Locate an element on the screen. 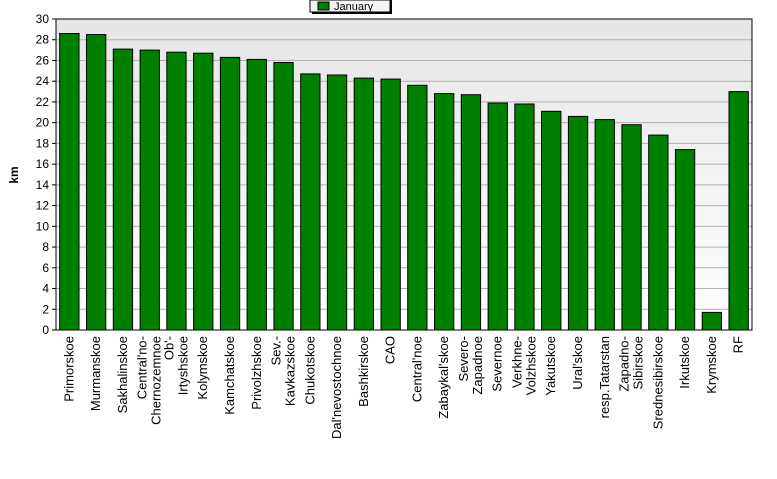  y-tick-label: 6 is located at coordinates (45, 268).